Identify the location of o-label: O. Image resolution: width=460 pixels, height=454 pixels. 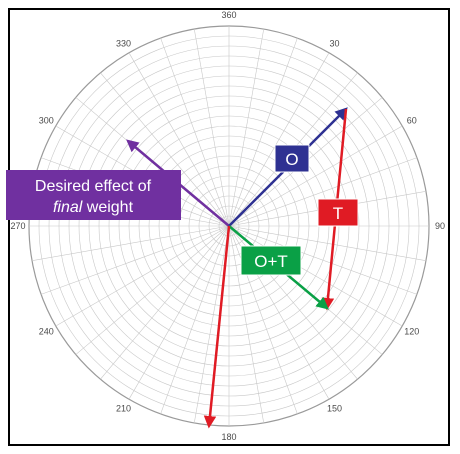
(291, 159).